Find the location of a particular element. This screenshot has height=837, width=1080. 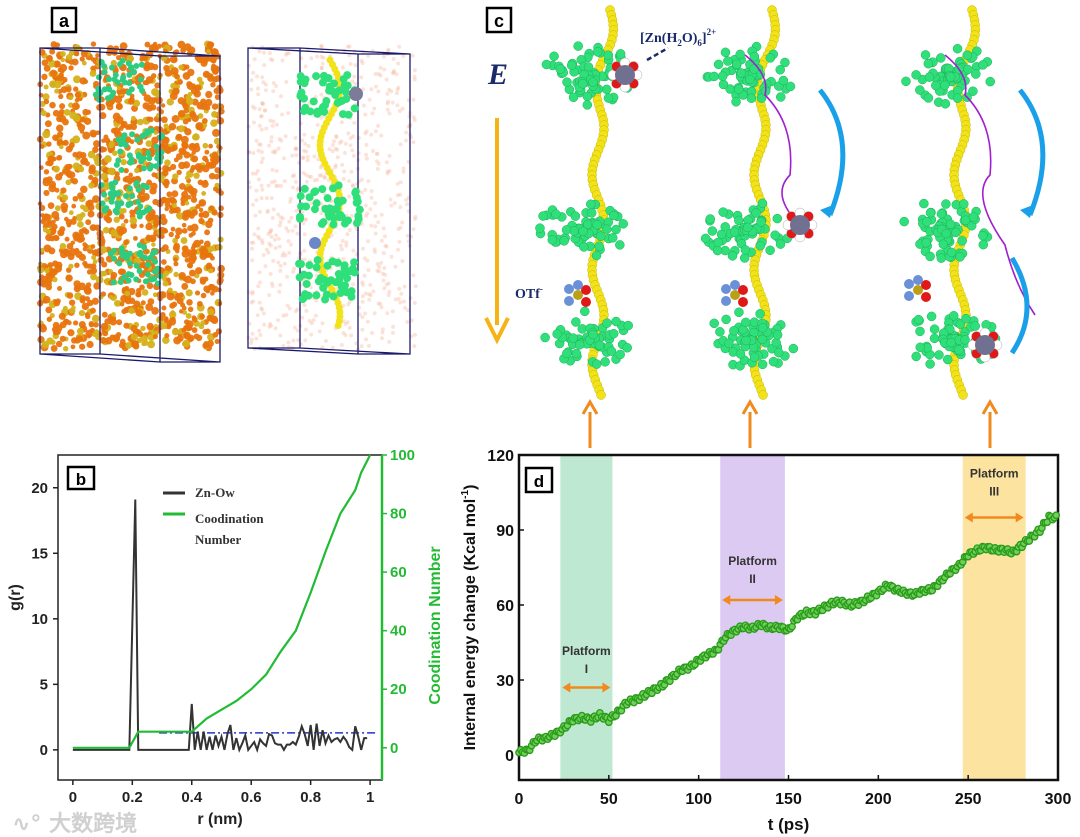

panel-a-simulation-boxes is located at coordinates (227, 201).